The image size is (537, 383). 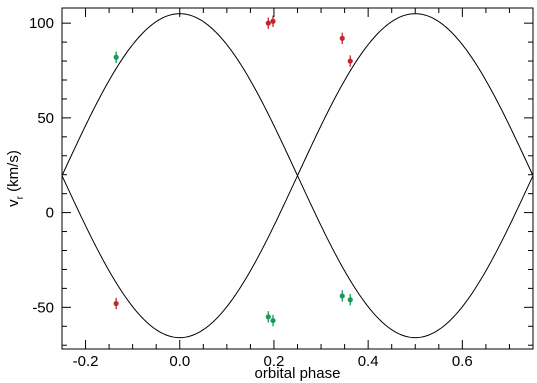 What do you see at coordinates (13, 173) in the screenshot?
I see `y-axis-label-units: (km/s)` at bounding box center [13, 173].